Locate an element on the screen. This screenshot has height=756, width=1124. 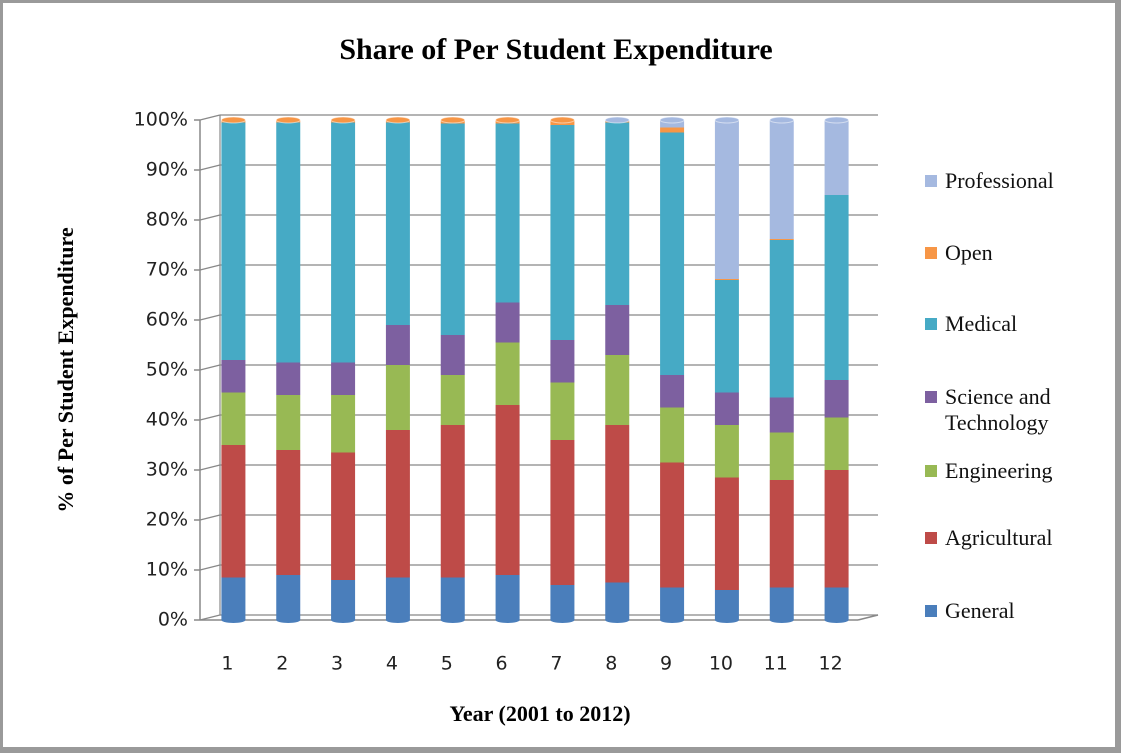
y-tick-label: 10% is located at coordinates (167, 570).